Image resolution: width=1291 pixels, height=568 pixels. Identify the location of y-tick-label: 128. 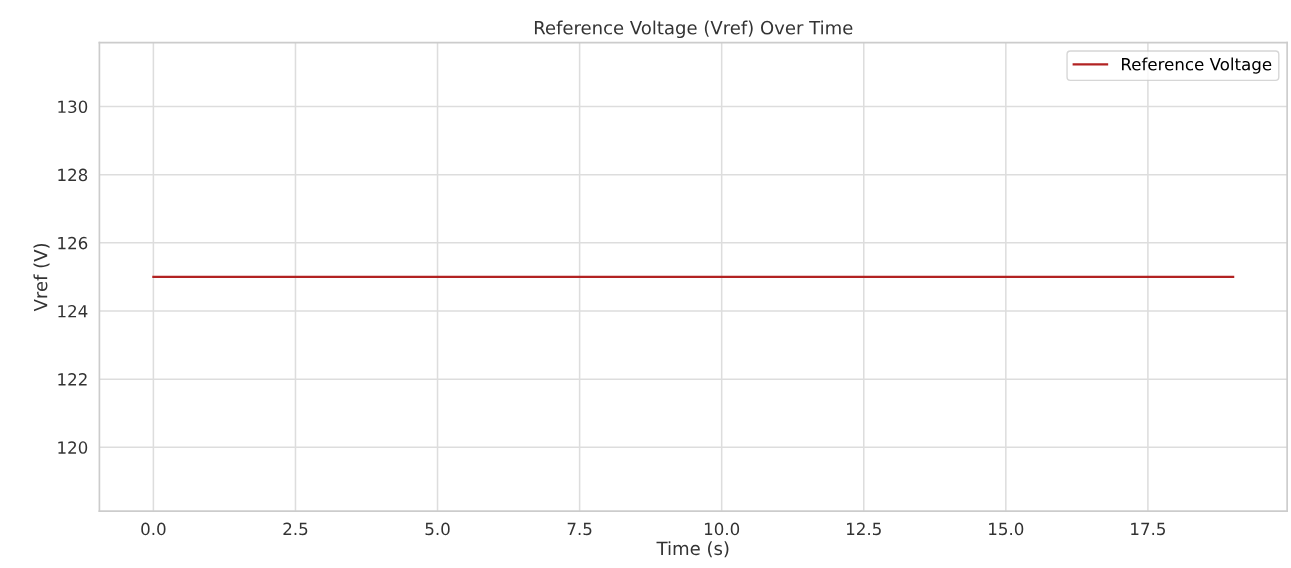
(73, 175).